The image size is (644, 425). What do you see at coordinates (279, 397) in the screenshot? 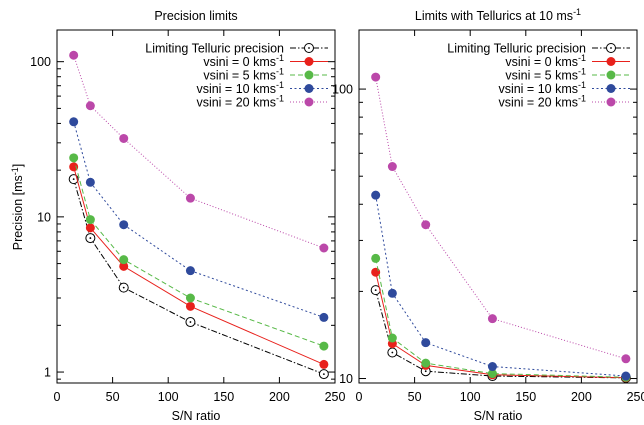
I see `left-x-tick-label: 200` at bounding box center [279, 397].